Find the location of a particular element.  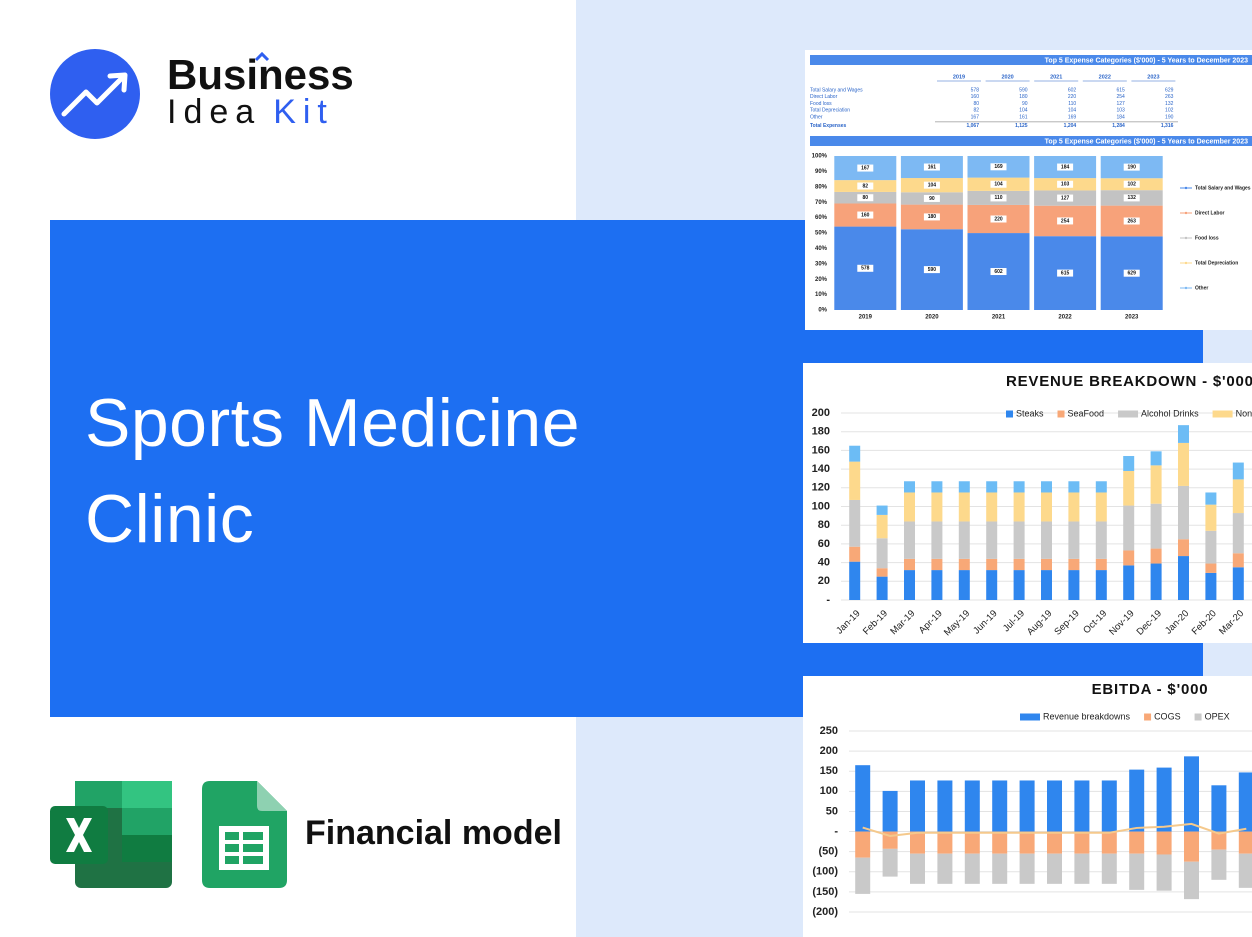

y-tick-label: 40% is located at coordinates (821, 249).